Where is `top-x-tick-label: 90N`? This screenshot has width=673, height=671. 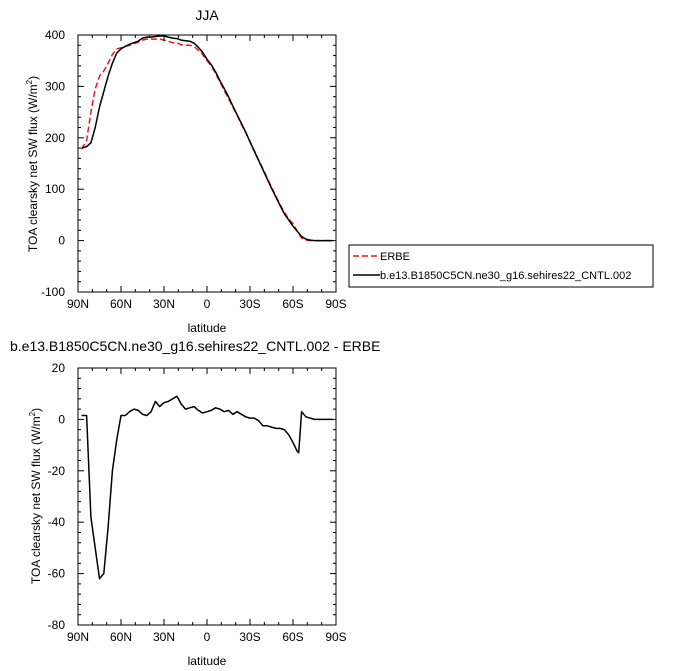
top-x-tick-label: 90N is located at coordinates (78, 304).